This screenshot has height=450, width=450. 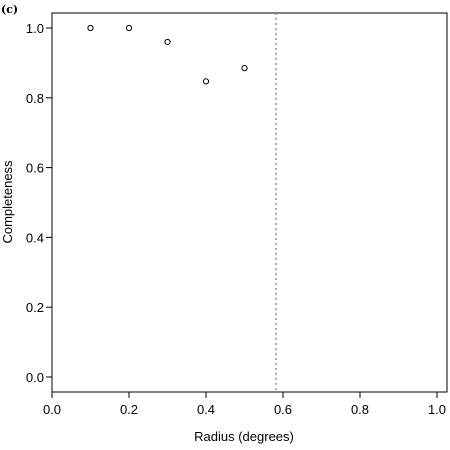 What do you see at coordinates (35, 237) in the screenshot?
I see `y-tick-label: 0.4` at bounding box center [35, 237].